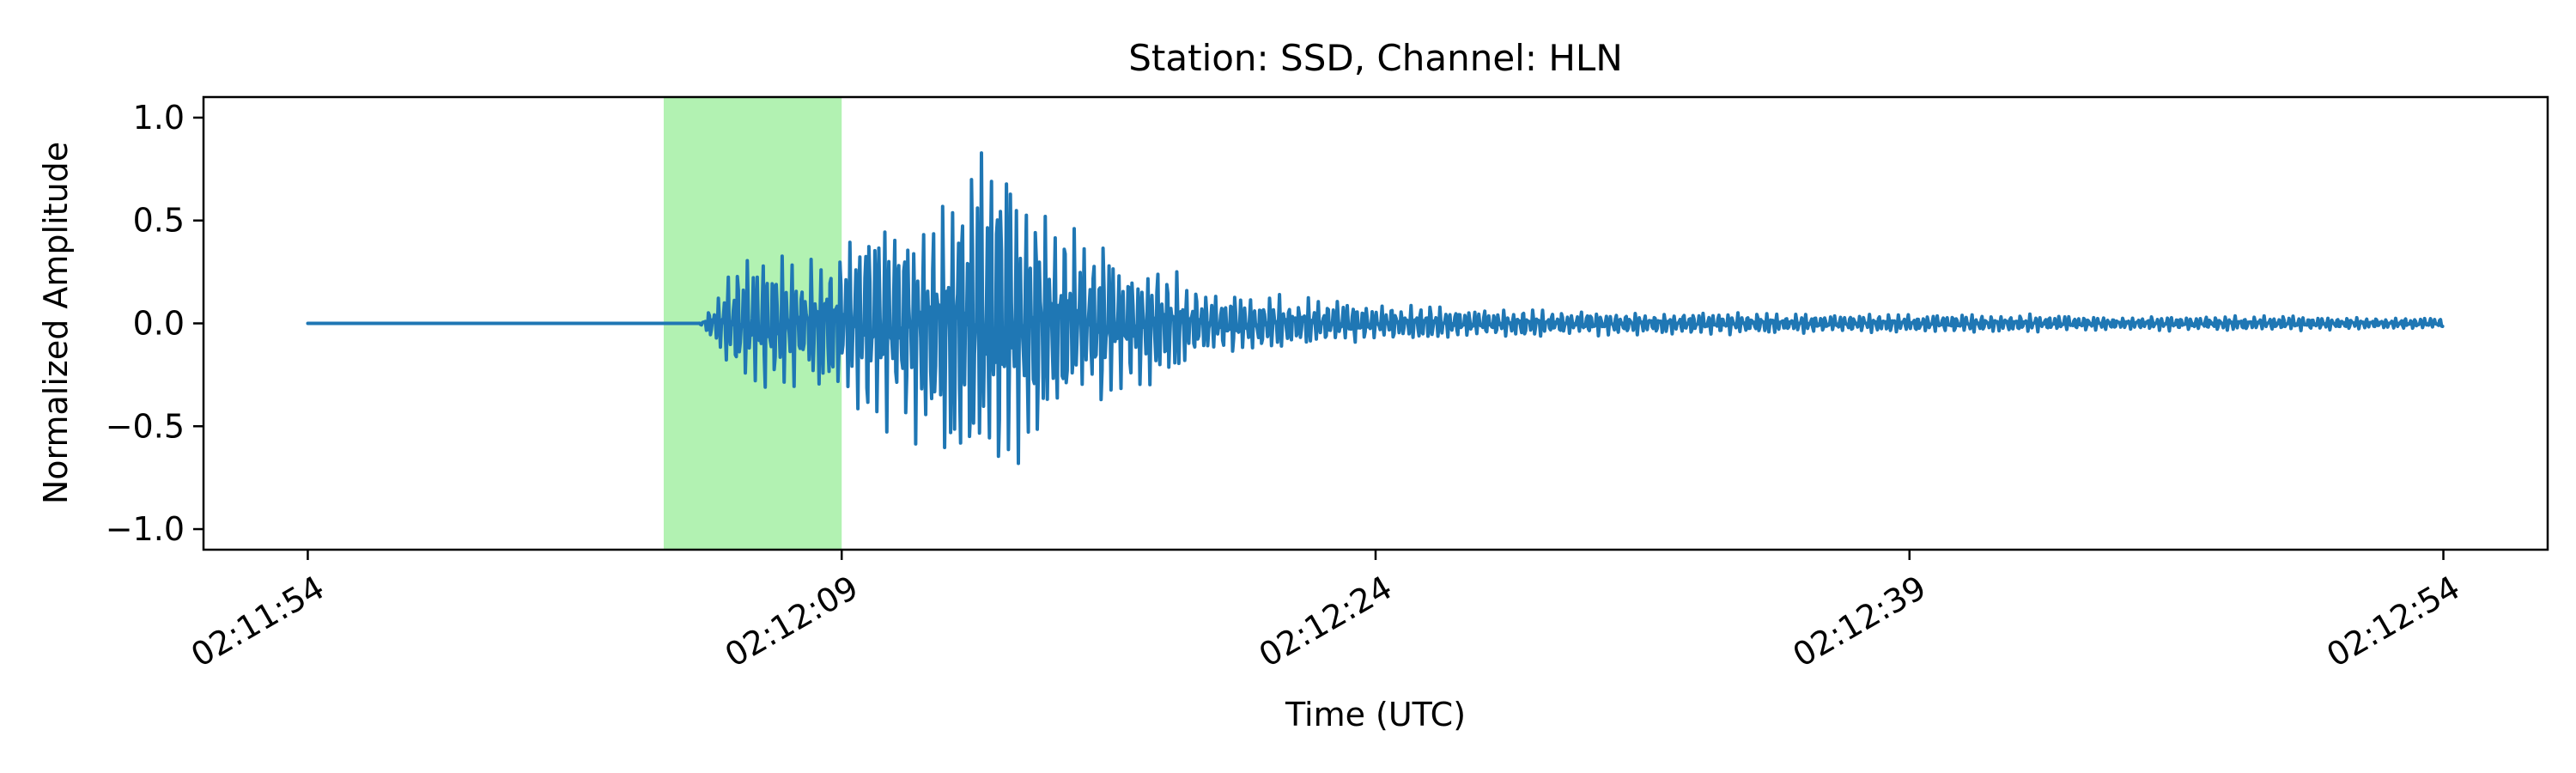  I want to click on y-tick-label: 1.0, so click(159, 118).